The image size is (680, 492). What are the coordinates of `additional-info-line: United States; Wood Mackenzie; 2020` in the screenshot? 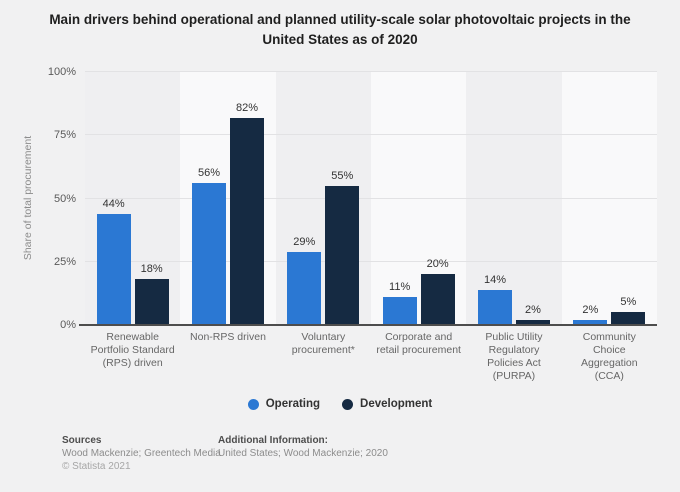 It's located at (303, 453).